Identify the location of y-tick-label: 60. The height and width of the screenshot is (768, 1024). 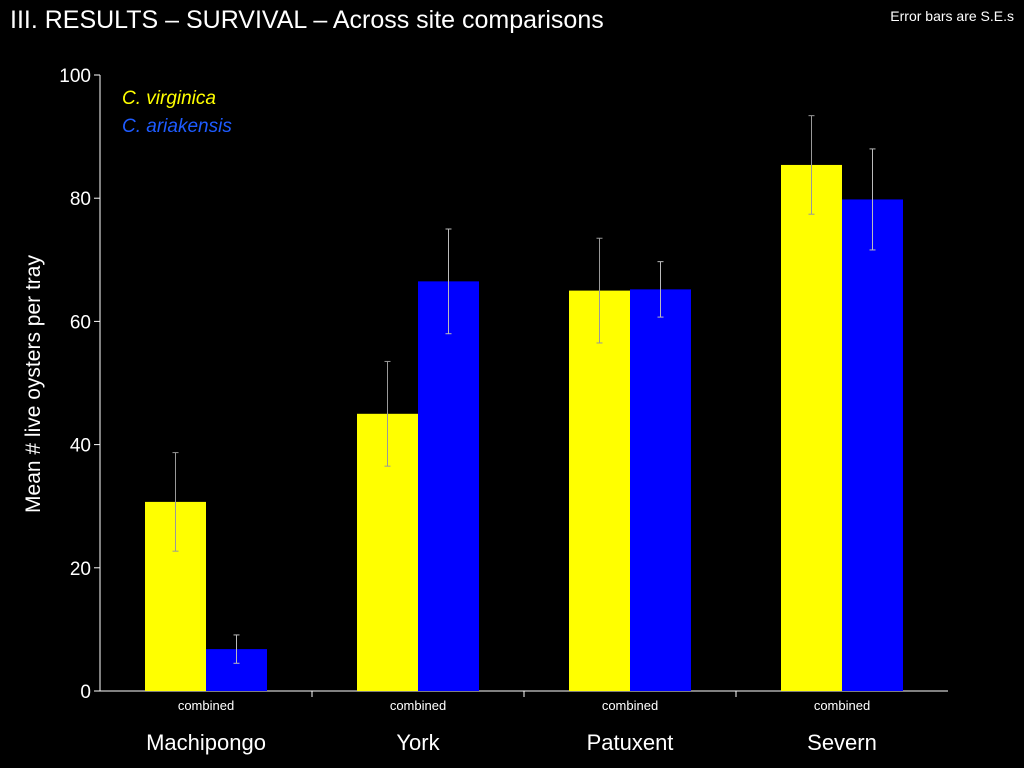
(80, 322).